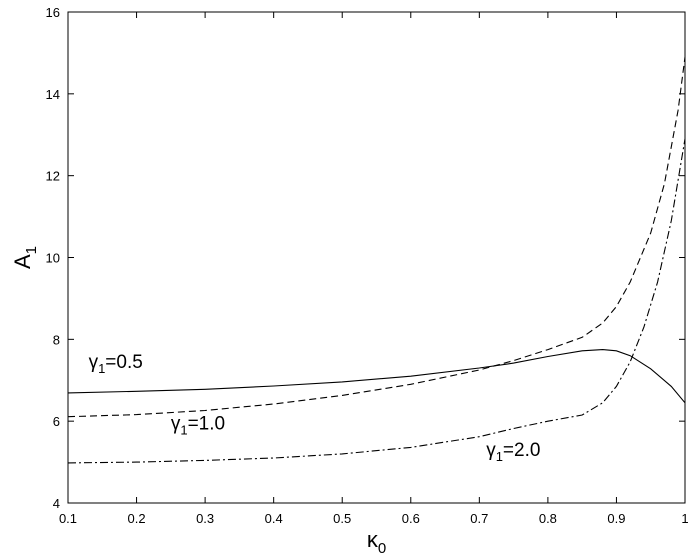 This screenshot has width=695, height=559. I want to click on curve-annotation: γ1=1.0, so click(198, 425).